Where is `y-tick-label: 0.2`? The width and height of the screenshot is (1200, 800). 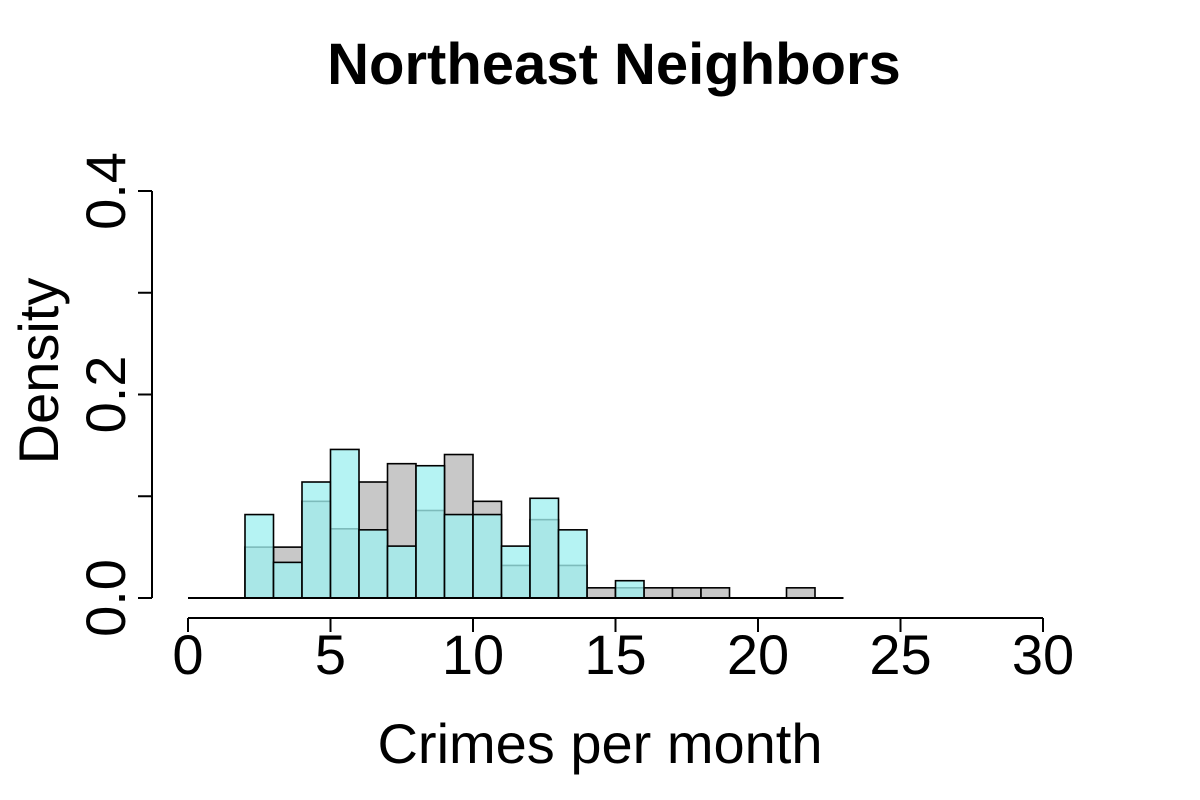 y-tick-label: 0.2 is located at coordinates (105, 395).